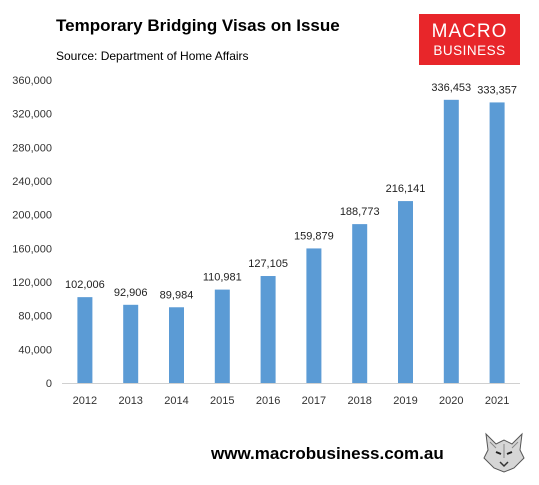  I want to click on data-label-2018: 188,773, so click(360, 212).